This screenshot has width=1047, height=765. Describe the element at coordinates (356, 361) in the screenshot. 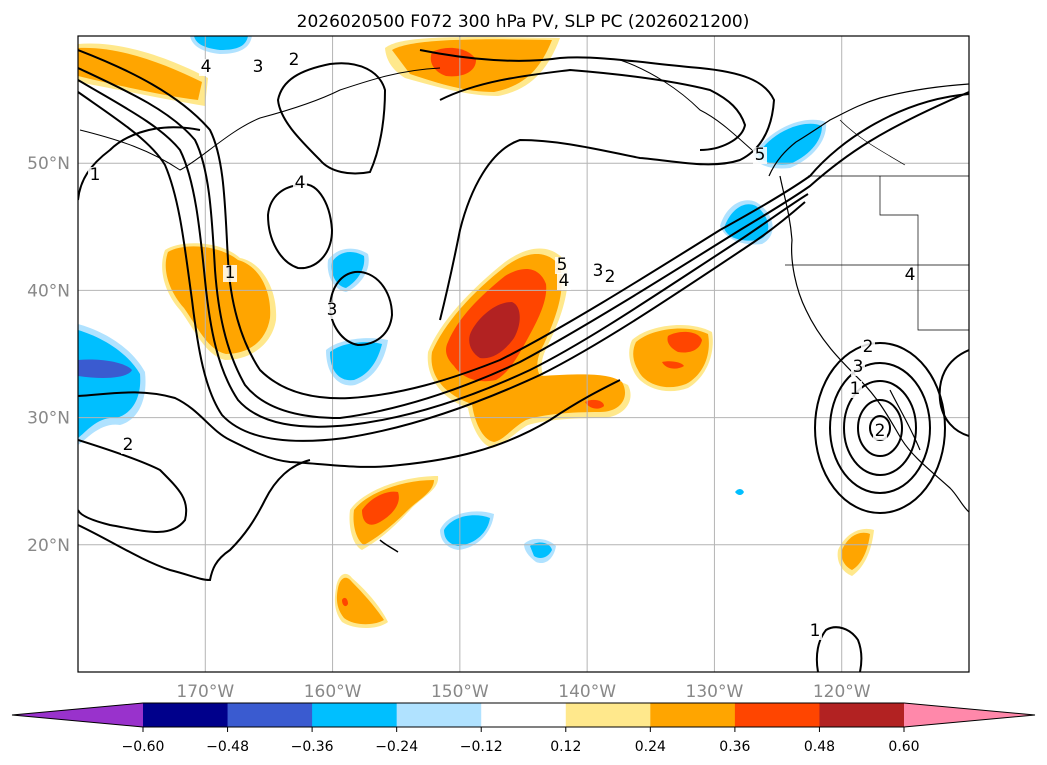

I see `pv-neg-mid2` at that location.